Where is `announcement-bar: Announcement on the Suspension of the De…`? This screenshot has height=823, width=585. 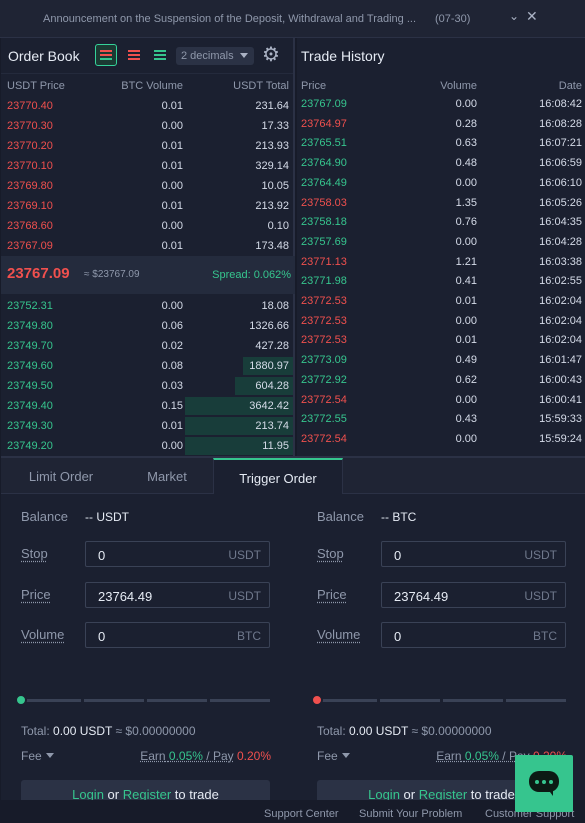 announcement-bar: Announcement on the Suspension of the De… is located at coordinates (292, 19).